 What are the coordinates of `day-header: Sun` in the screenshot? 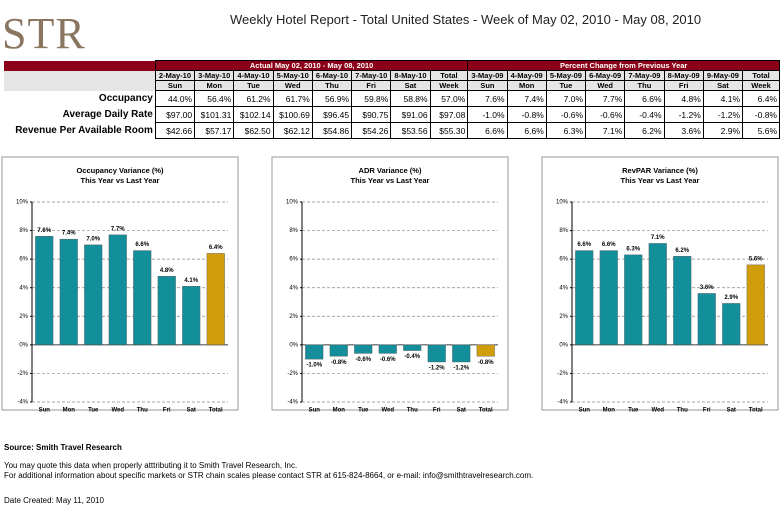 It's located at (487, 85).